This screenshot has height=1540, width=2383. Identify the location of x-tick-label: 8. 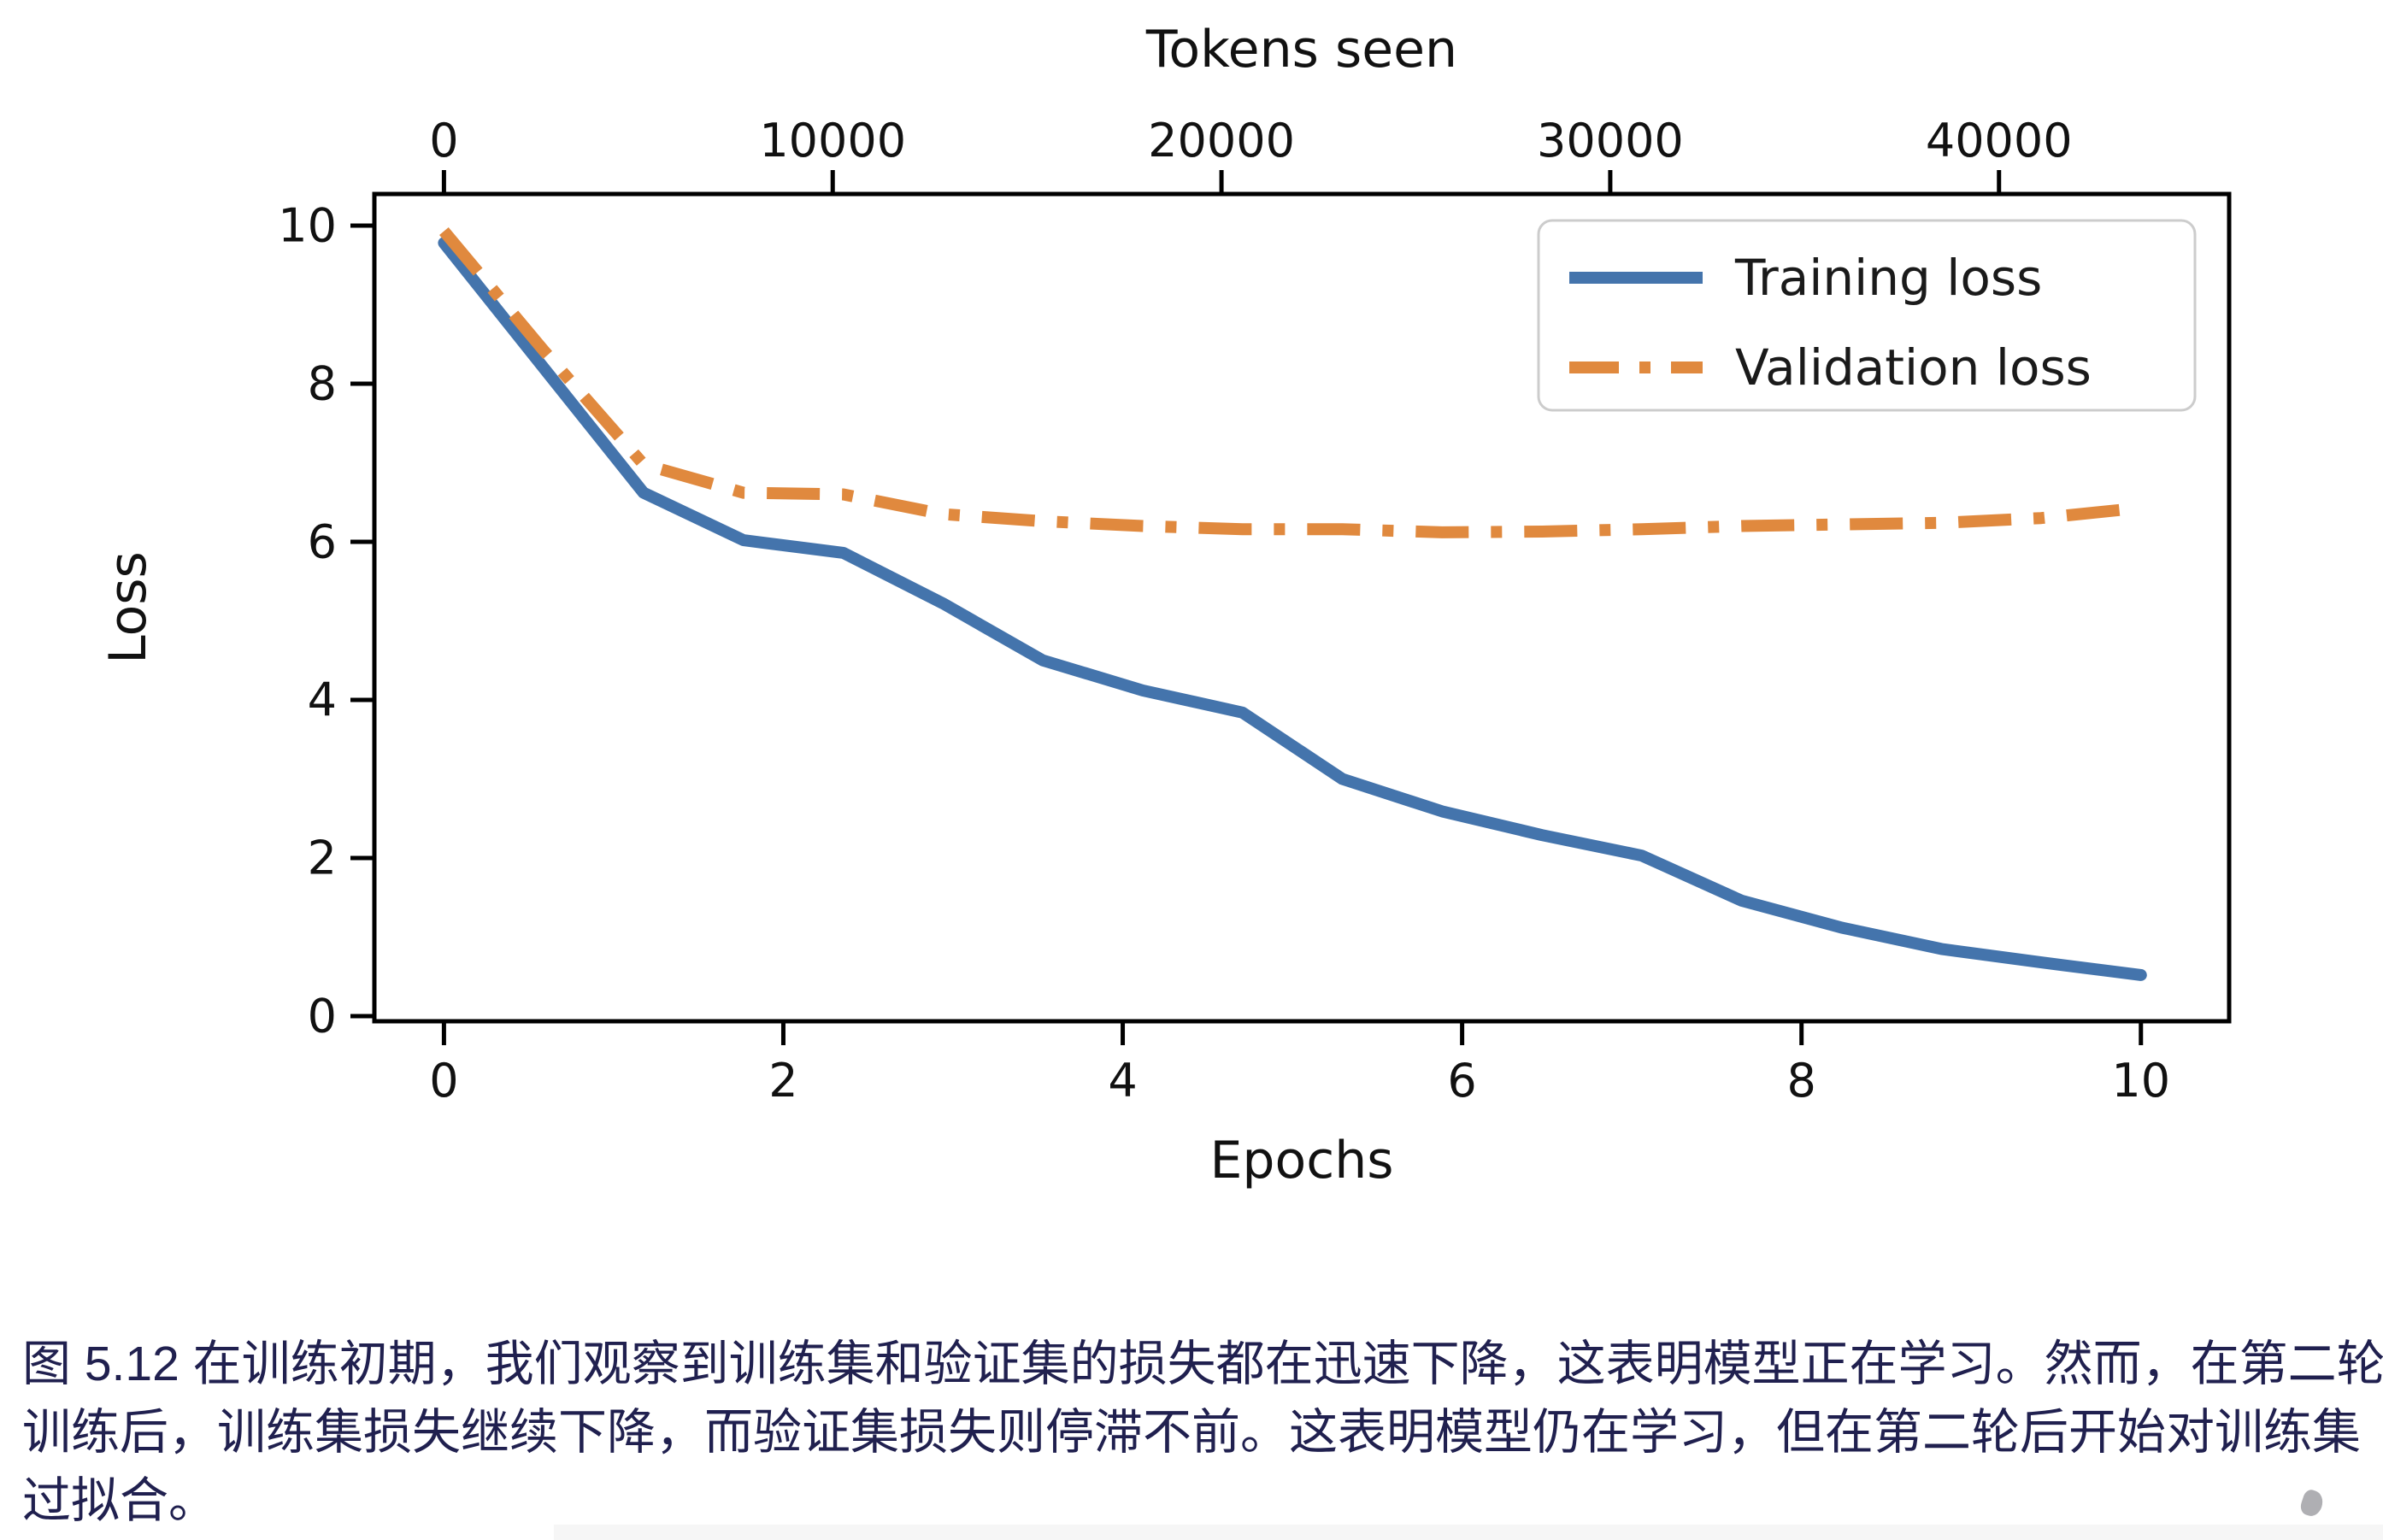
(1801, 1081).